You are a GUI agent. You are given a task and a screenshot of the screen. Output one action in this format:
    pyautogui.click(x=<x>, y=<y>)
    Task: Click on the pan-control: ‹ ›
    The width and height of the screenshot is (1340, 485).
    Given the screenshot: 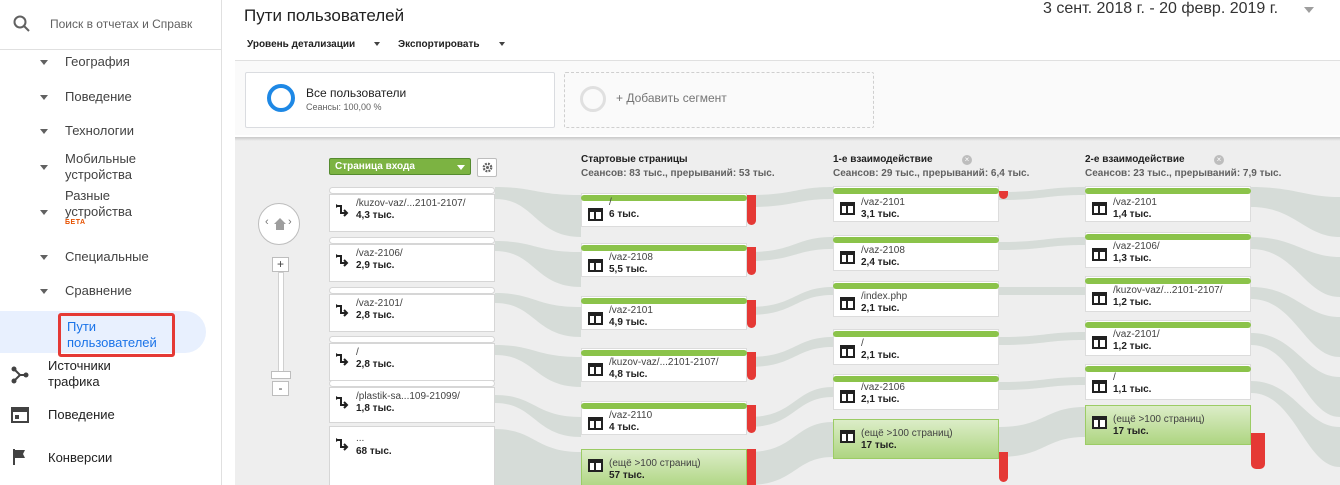 What is the action you would take?
    pyautogui.click(x=279, y=224)
    